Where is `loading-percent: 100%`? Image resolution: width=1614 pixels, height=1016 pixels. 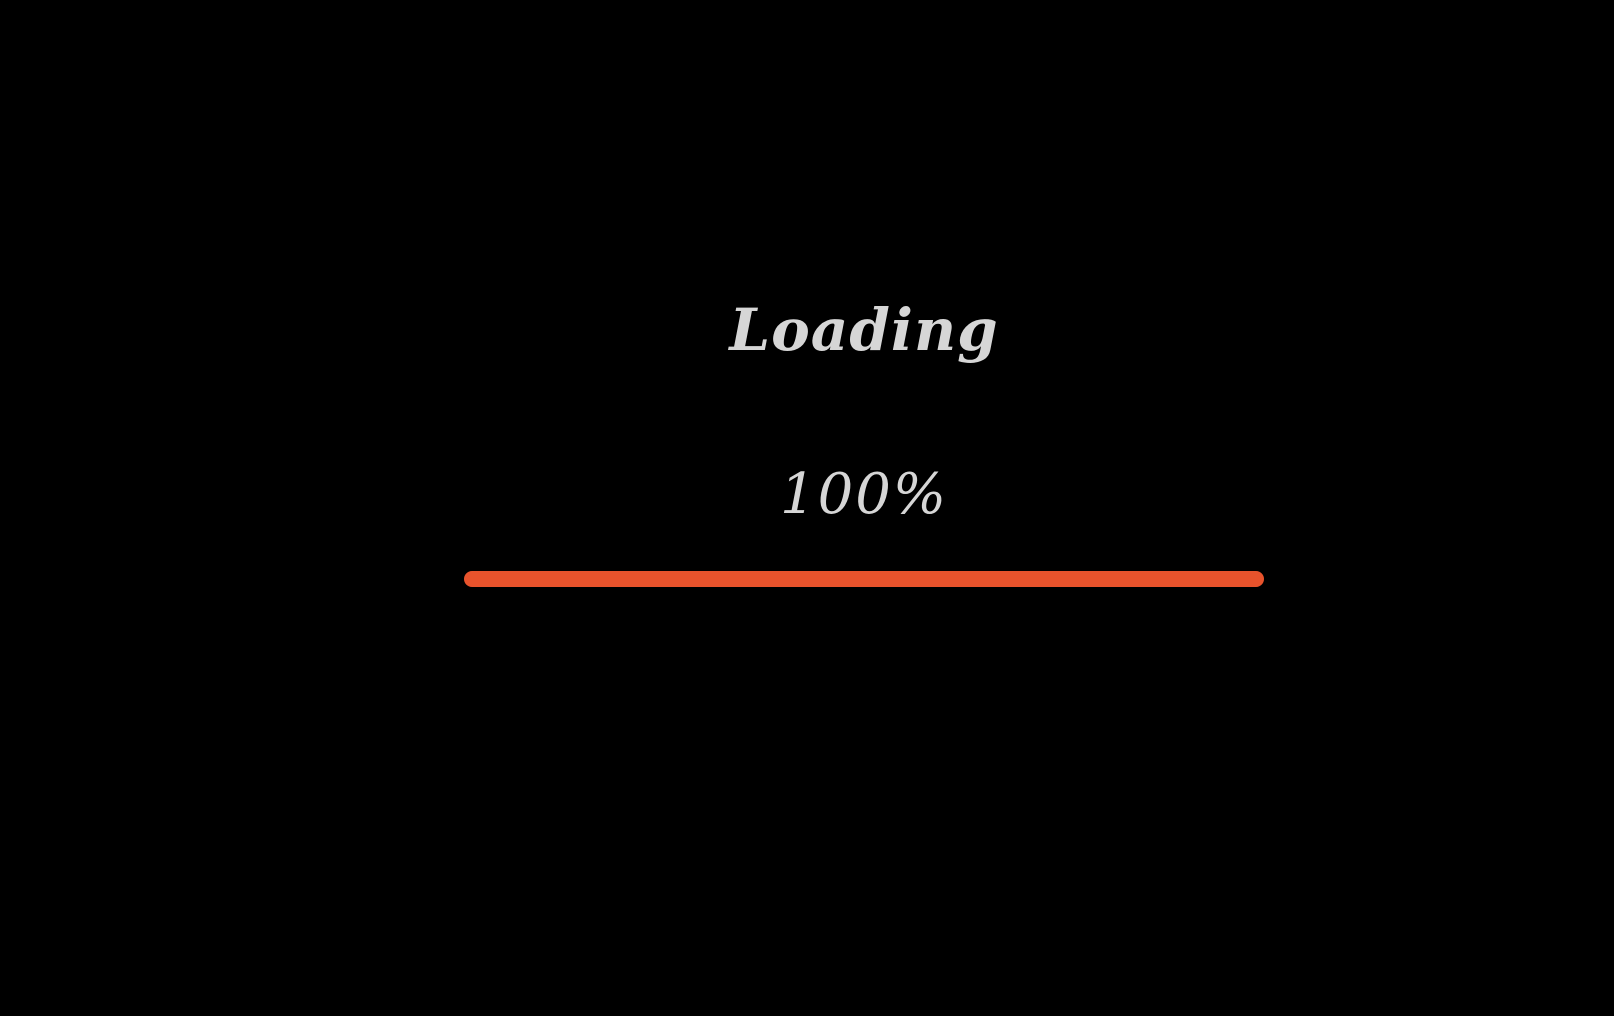
loading-percent: 100% is located at coordinates (864, 494).